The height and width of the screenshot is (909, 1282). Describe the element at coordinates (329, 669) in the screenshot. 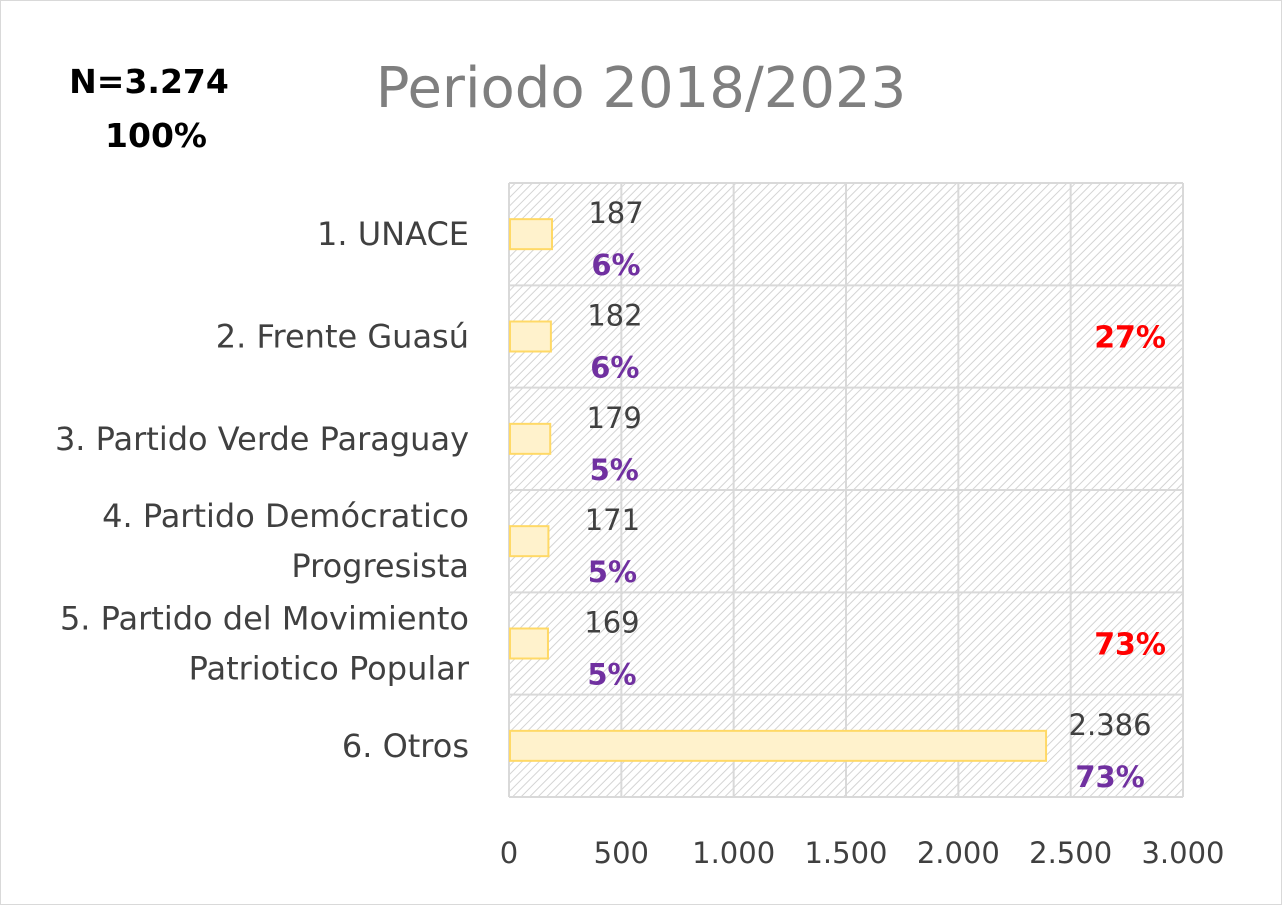

I see `category-label-5-line-2: Patriotico Popular` at that location.